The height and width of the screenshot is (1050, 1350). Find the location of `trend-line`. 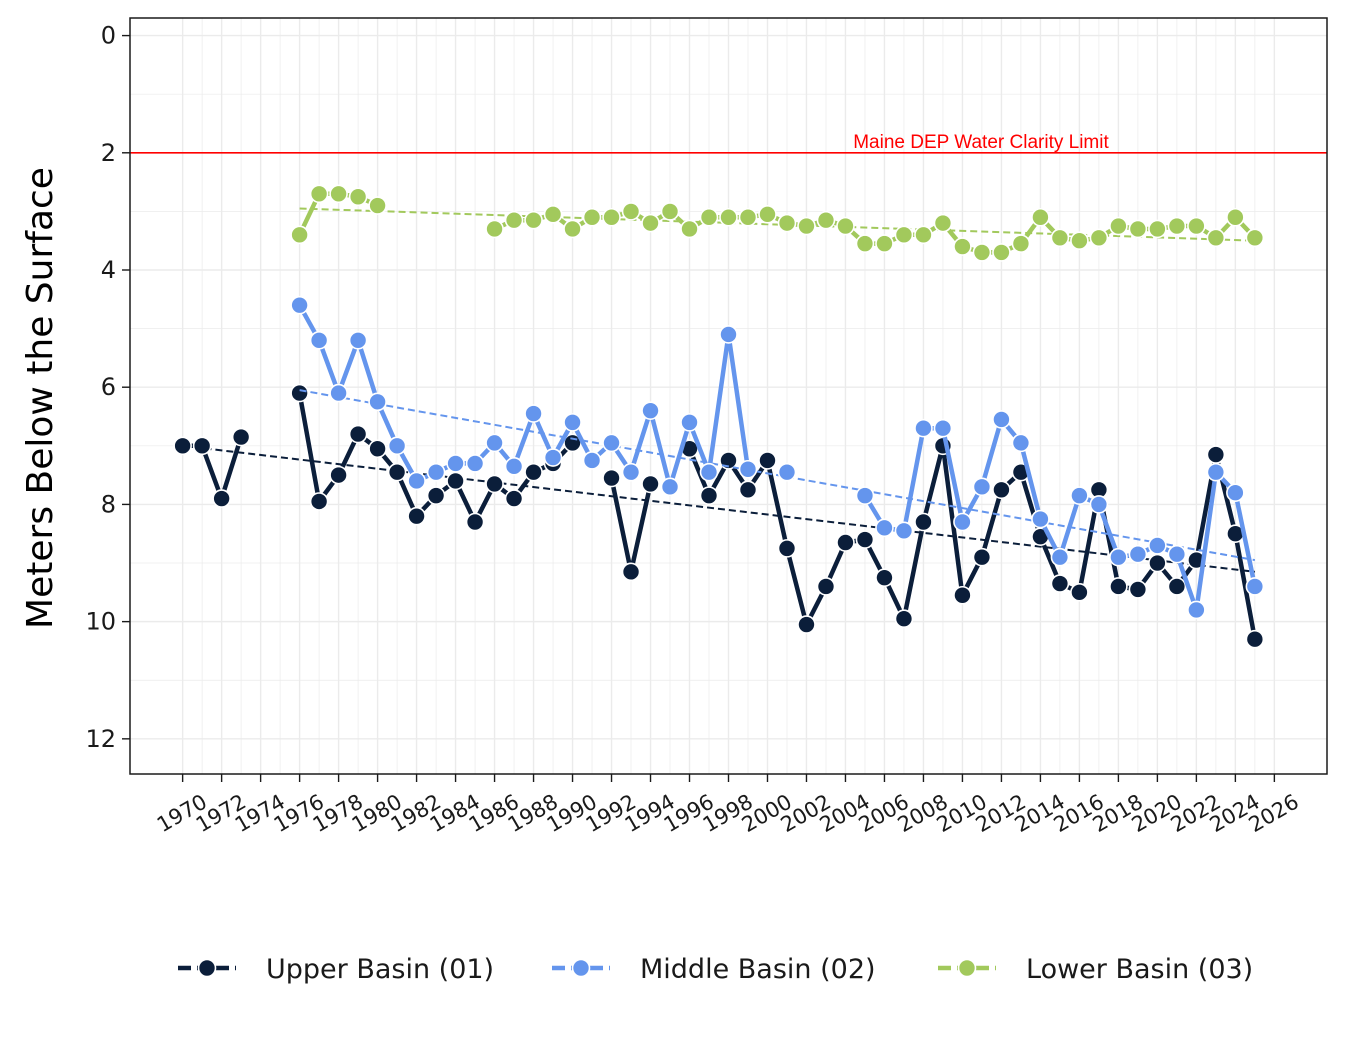

trend-line is located at coordinates (777, 475).